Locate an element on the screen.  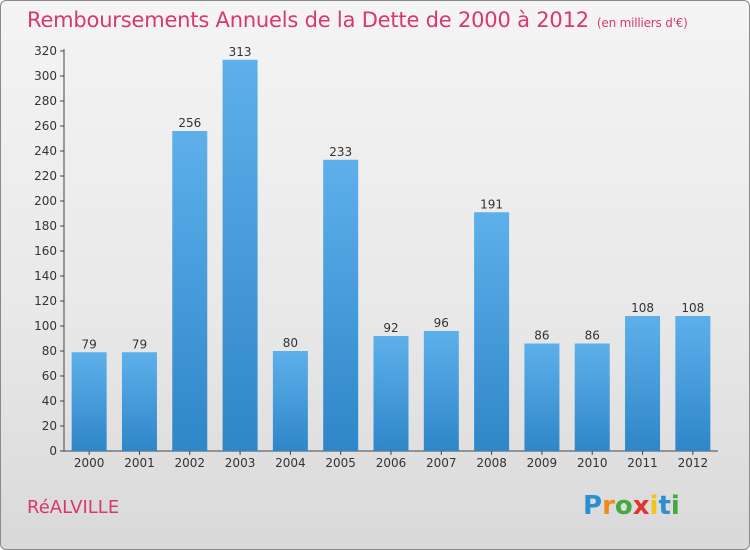
value-label-2003: 313 is located at coordinates (240, 52).